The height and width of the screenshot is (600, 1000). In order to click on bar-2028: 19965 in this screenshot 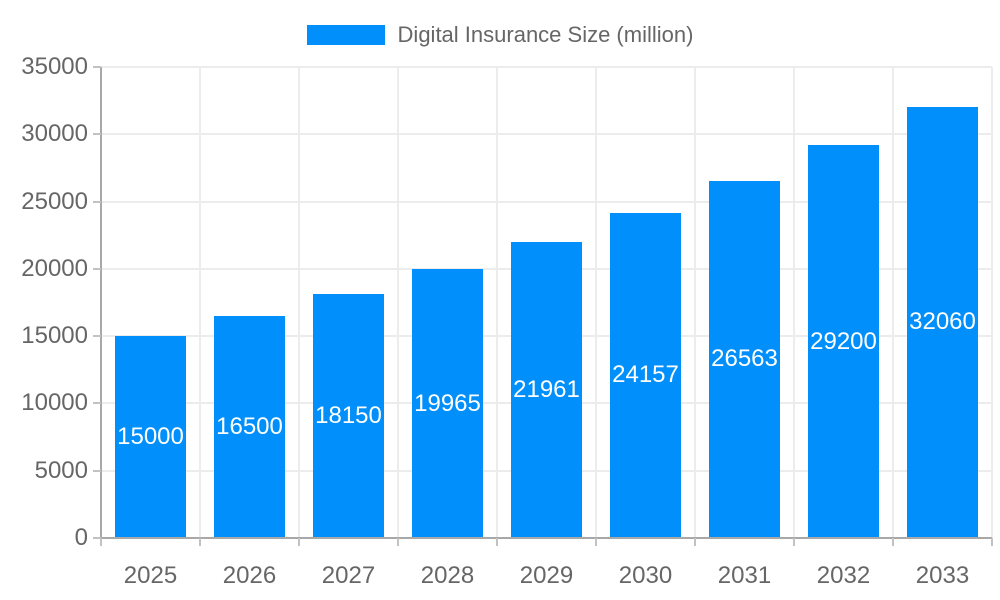, I will do `click(447, 403)`.